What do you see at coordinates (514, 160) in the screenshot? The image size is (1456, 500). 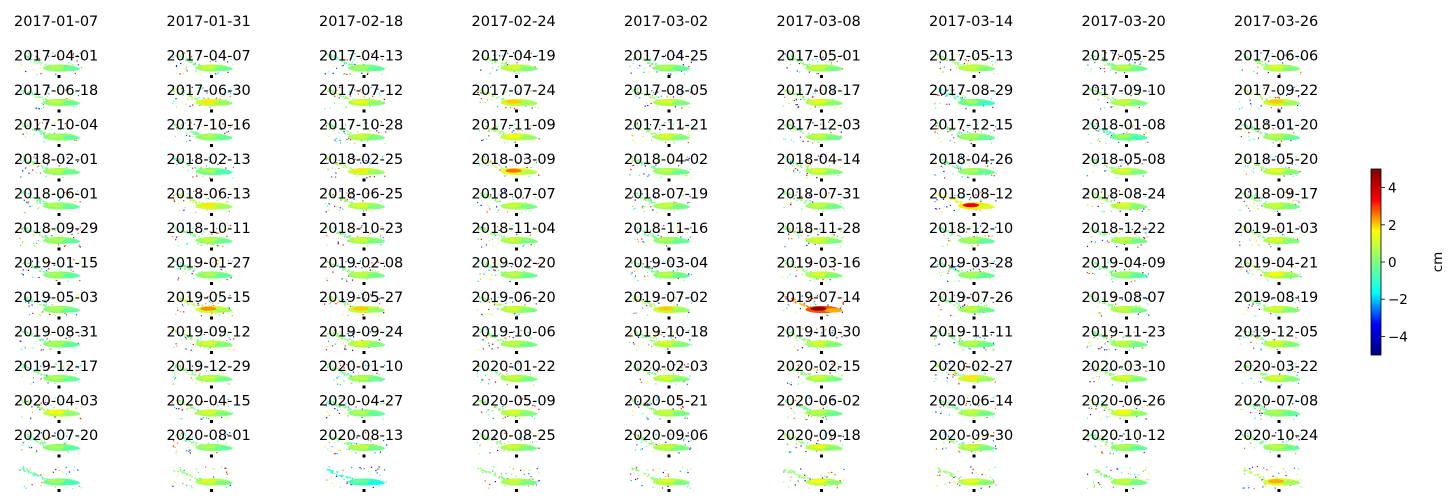 I see `panel-date-label: 2018-03-09` at bounding box center [514, 160].